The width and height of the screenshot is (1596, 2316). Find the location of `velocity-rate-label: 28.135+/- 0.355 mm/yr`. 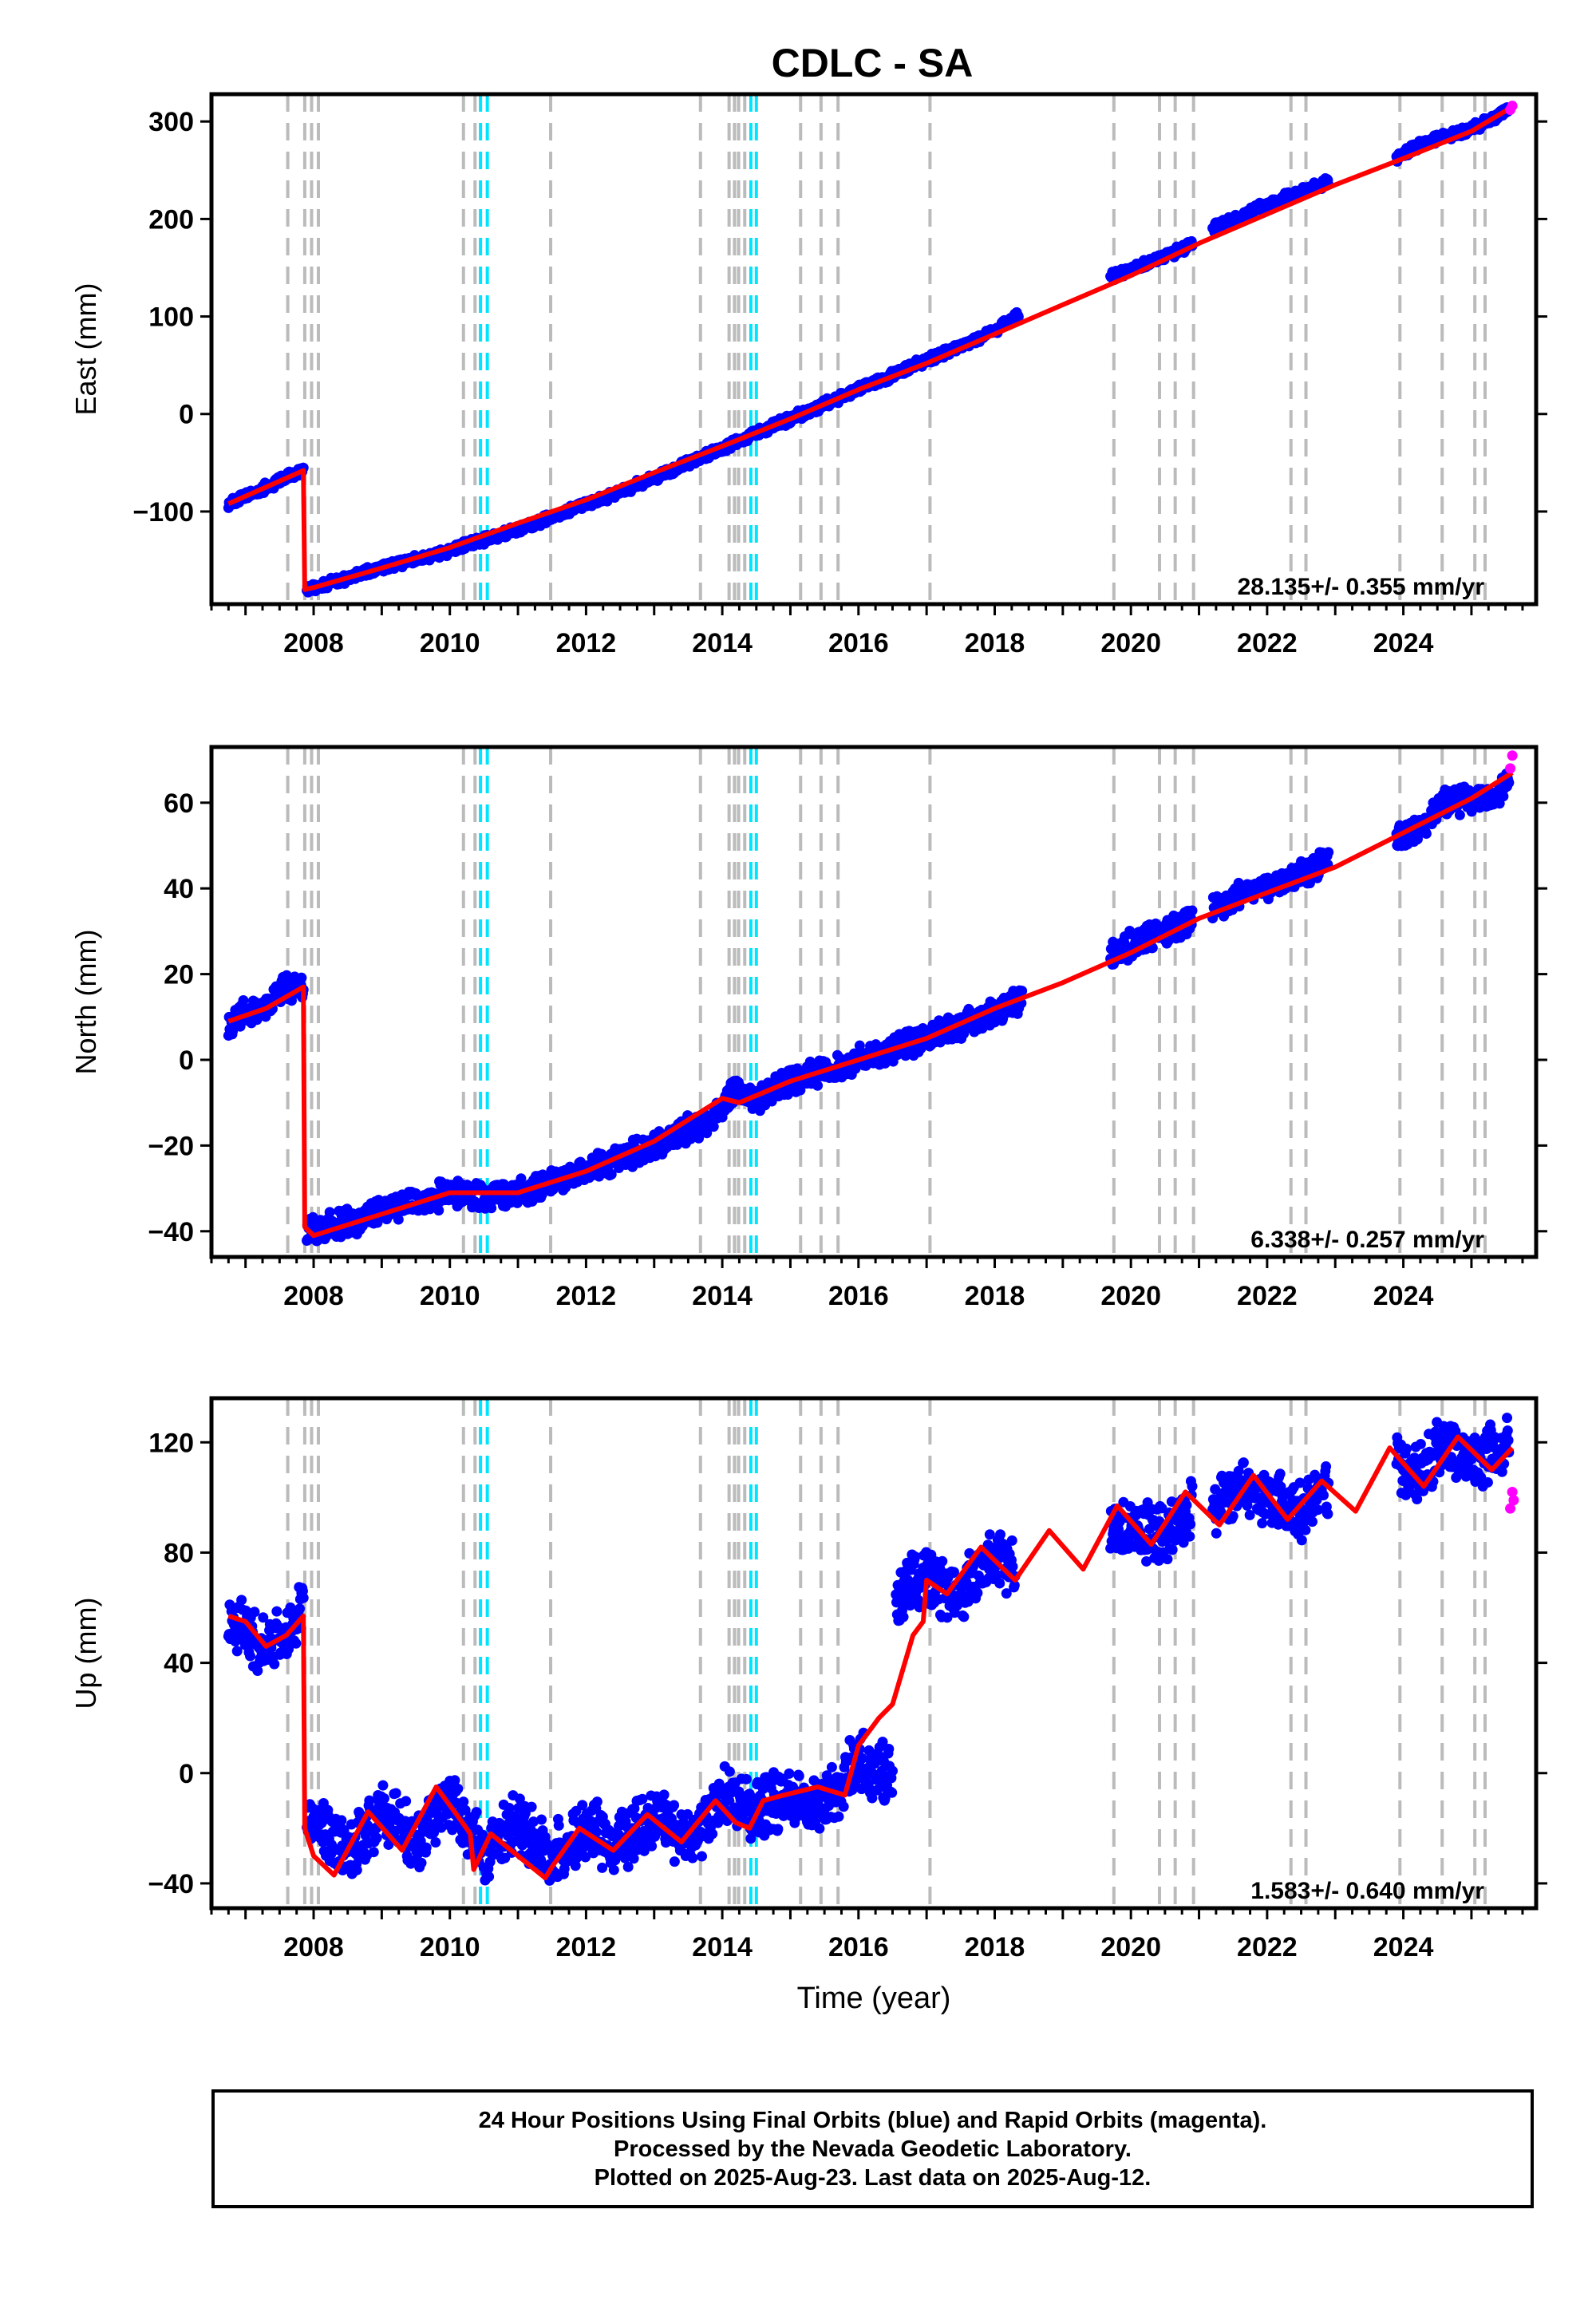

velocity-rate-label: 28.135+/- 0.355 mm/yr is located at coordinates (1361, 587).